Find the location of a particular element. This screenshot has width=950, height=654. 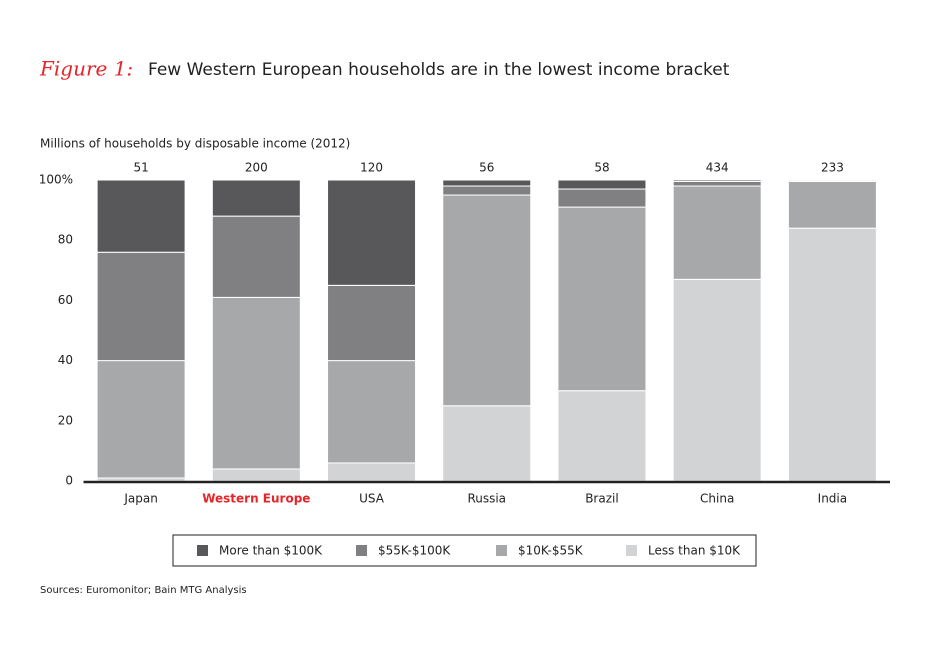

y-tick-label: 0 is located at coordinates (69, 481).